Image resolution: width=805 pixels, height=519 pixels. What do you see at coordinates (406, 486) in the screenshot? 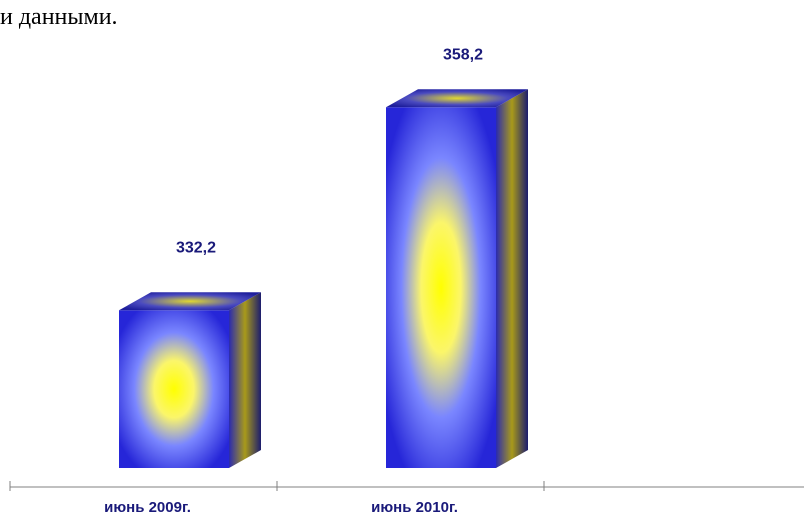
I see `x-axis` at bounding box center [406, 486].